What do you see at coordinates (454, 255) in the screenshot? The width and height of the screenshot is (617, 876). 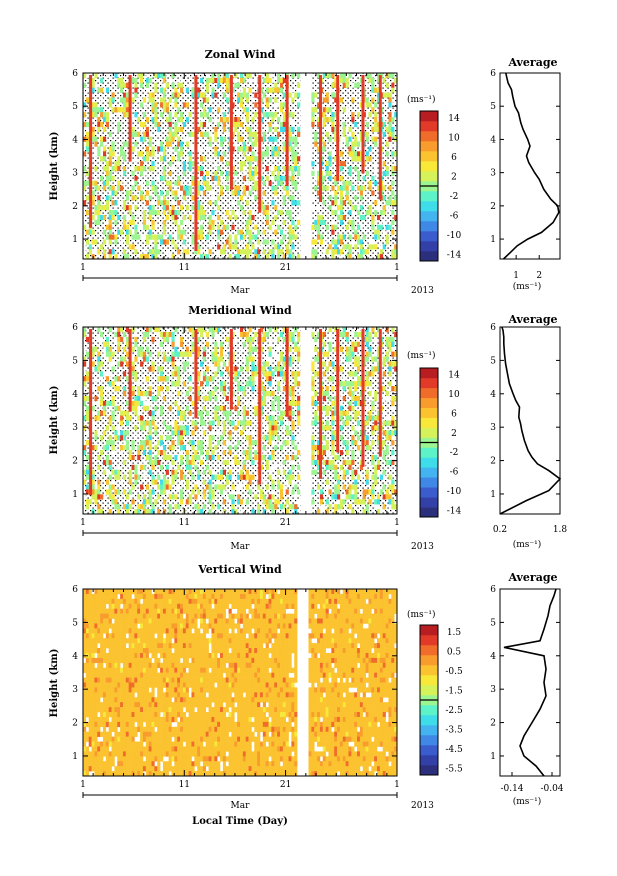 I see `colorbar-tick-label: -14` at bounding box center [454, 255].